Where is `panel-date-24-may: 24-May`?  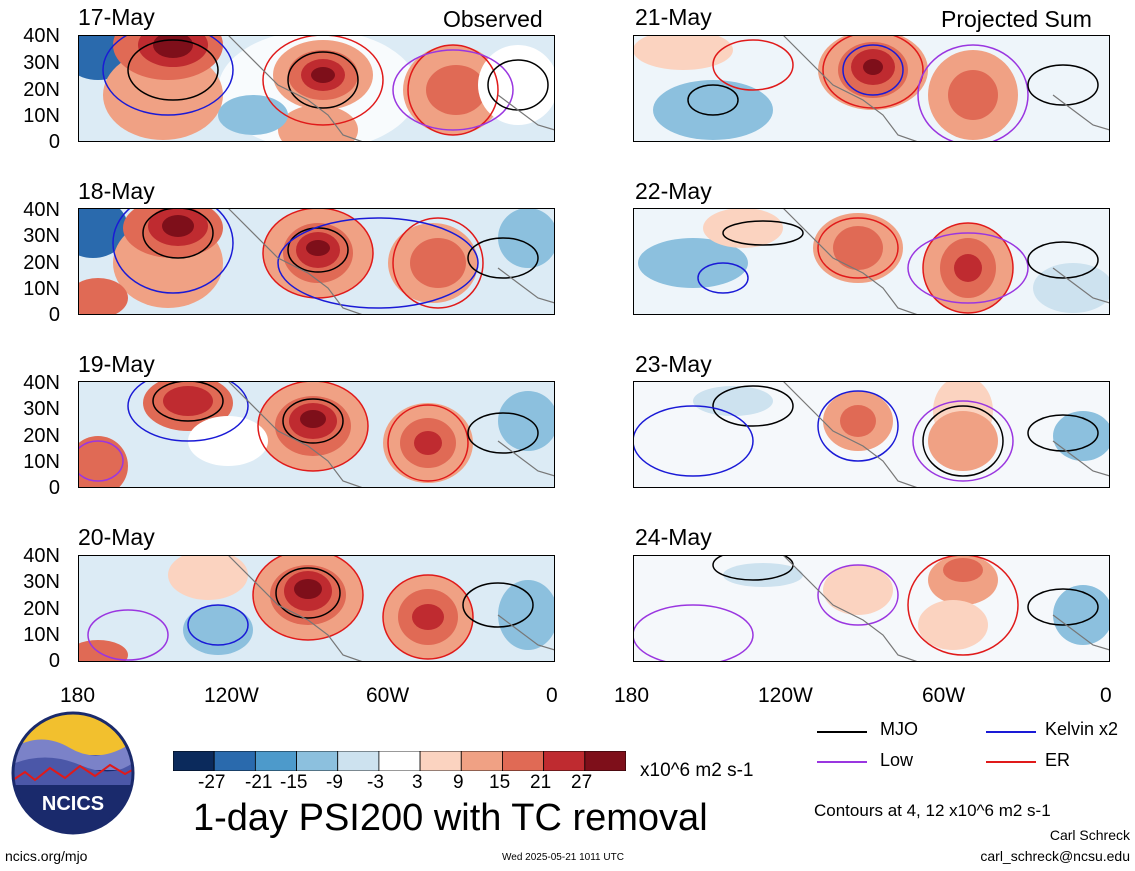 panel-date-24-may: 24-May is located at coordinates (673, 537).